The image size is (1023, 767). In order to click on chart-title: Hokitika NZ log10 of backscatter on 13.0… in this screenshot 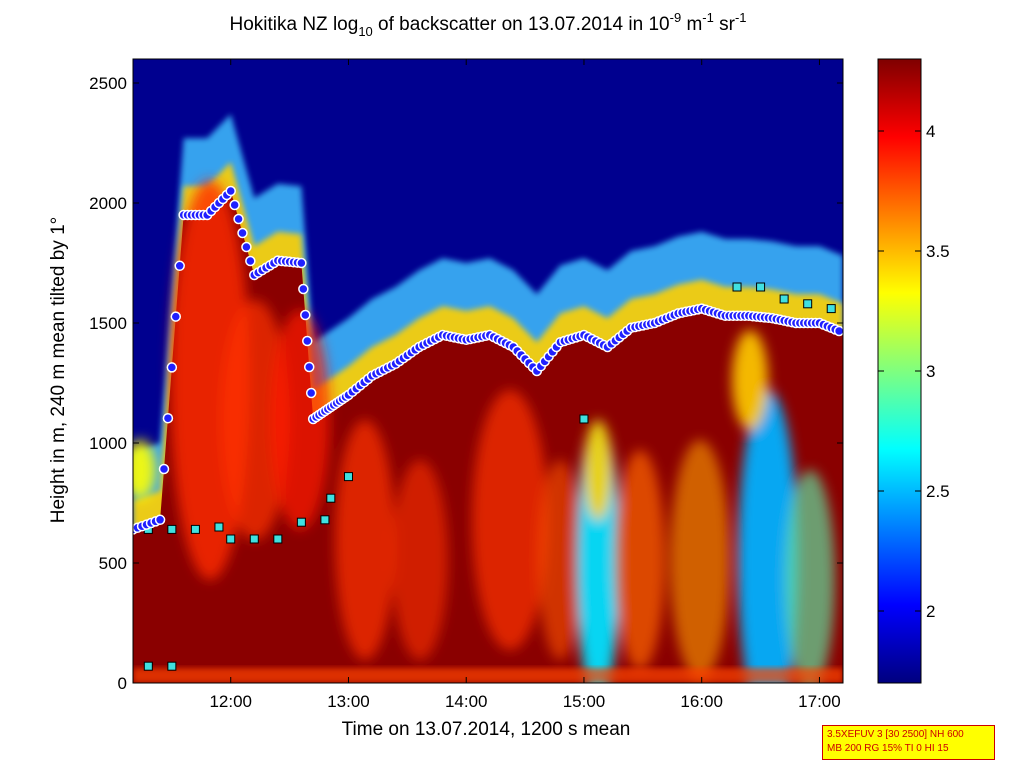, I will do `click(487, 24)`.